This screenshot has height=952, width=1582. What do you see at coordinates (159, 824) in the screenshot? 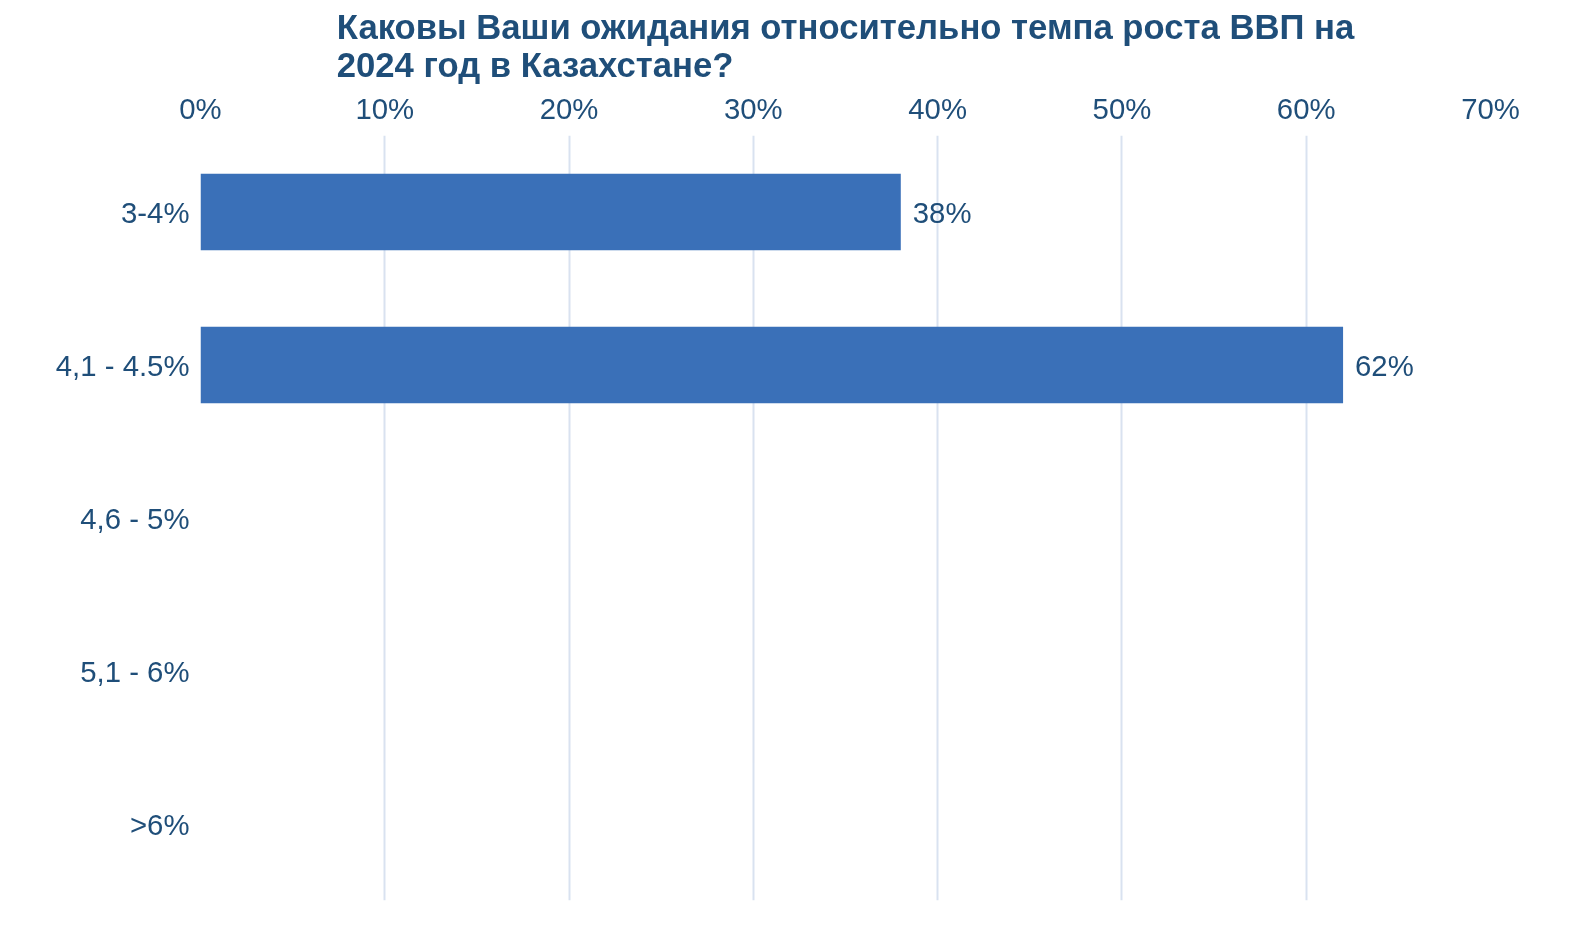
I see `y-tick-label: >6%` at bounding box center [159, 824].